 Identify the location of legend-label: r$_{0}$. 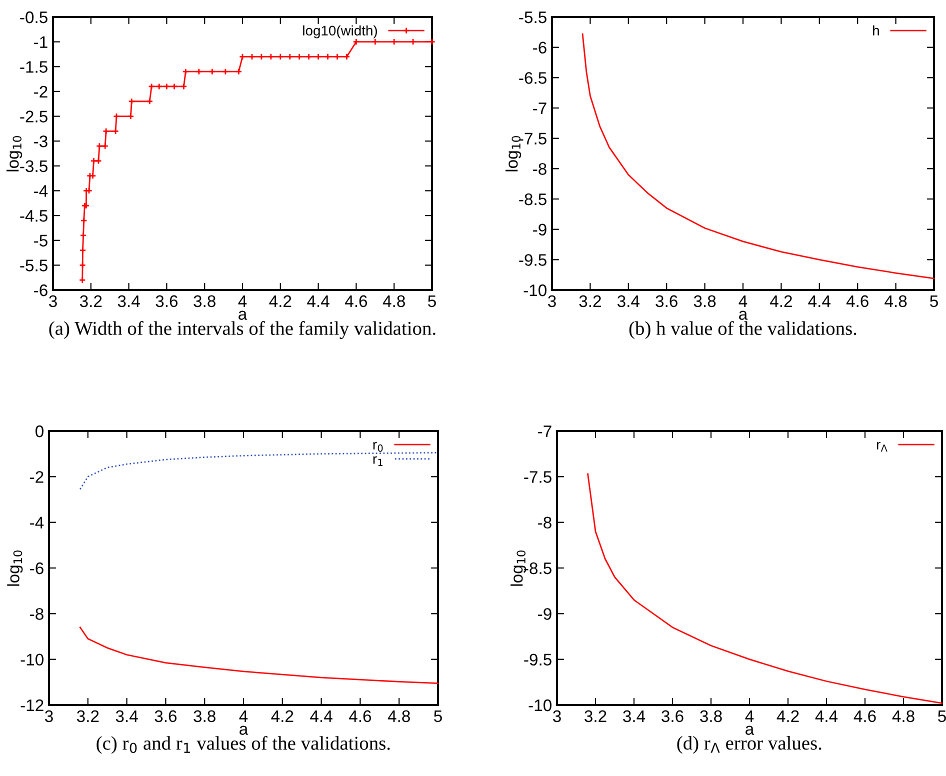
(378, 447).